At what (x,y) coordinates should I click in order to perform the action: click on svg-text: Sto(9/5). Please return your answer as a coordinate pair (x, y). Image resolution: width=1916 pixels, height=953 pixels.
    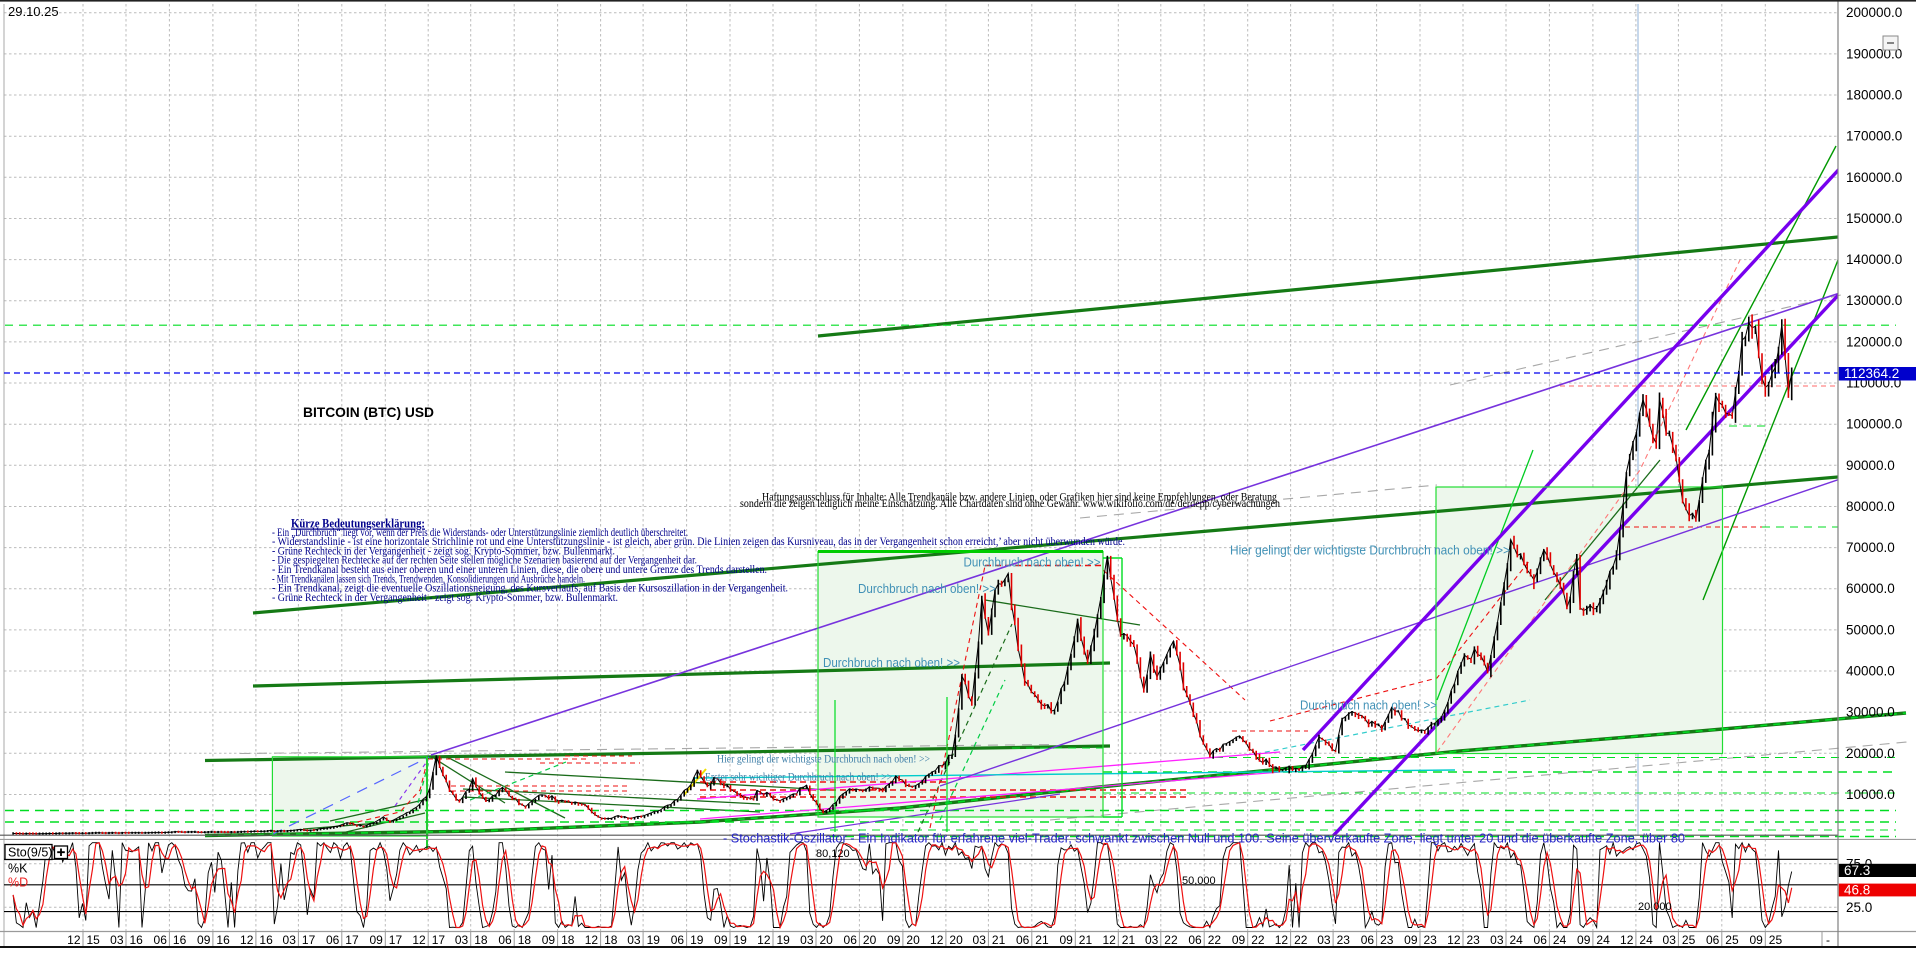
    Looking at the image, I should click on (30, 853).